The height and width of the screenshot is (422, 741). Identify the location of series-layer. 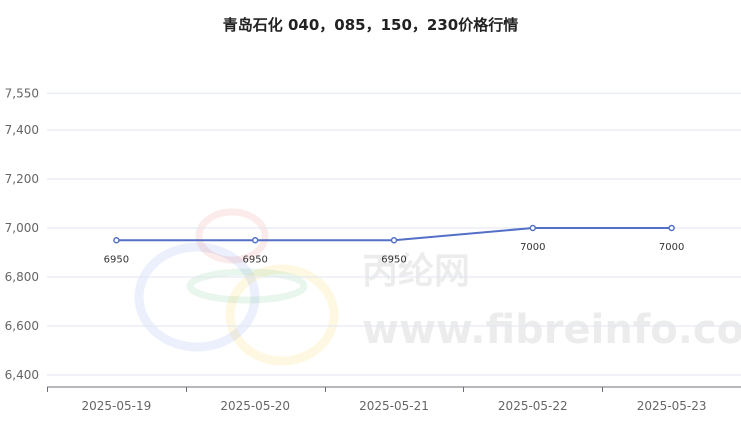
(394, 234).